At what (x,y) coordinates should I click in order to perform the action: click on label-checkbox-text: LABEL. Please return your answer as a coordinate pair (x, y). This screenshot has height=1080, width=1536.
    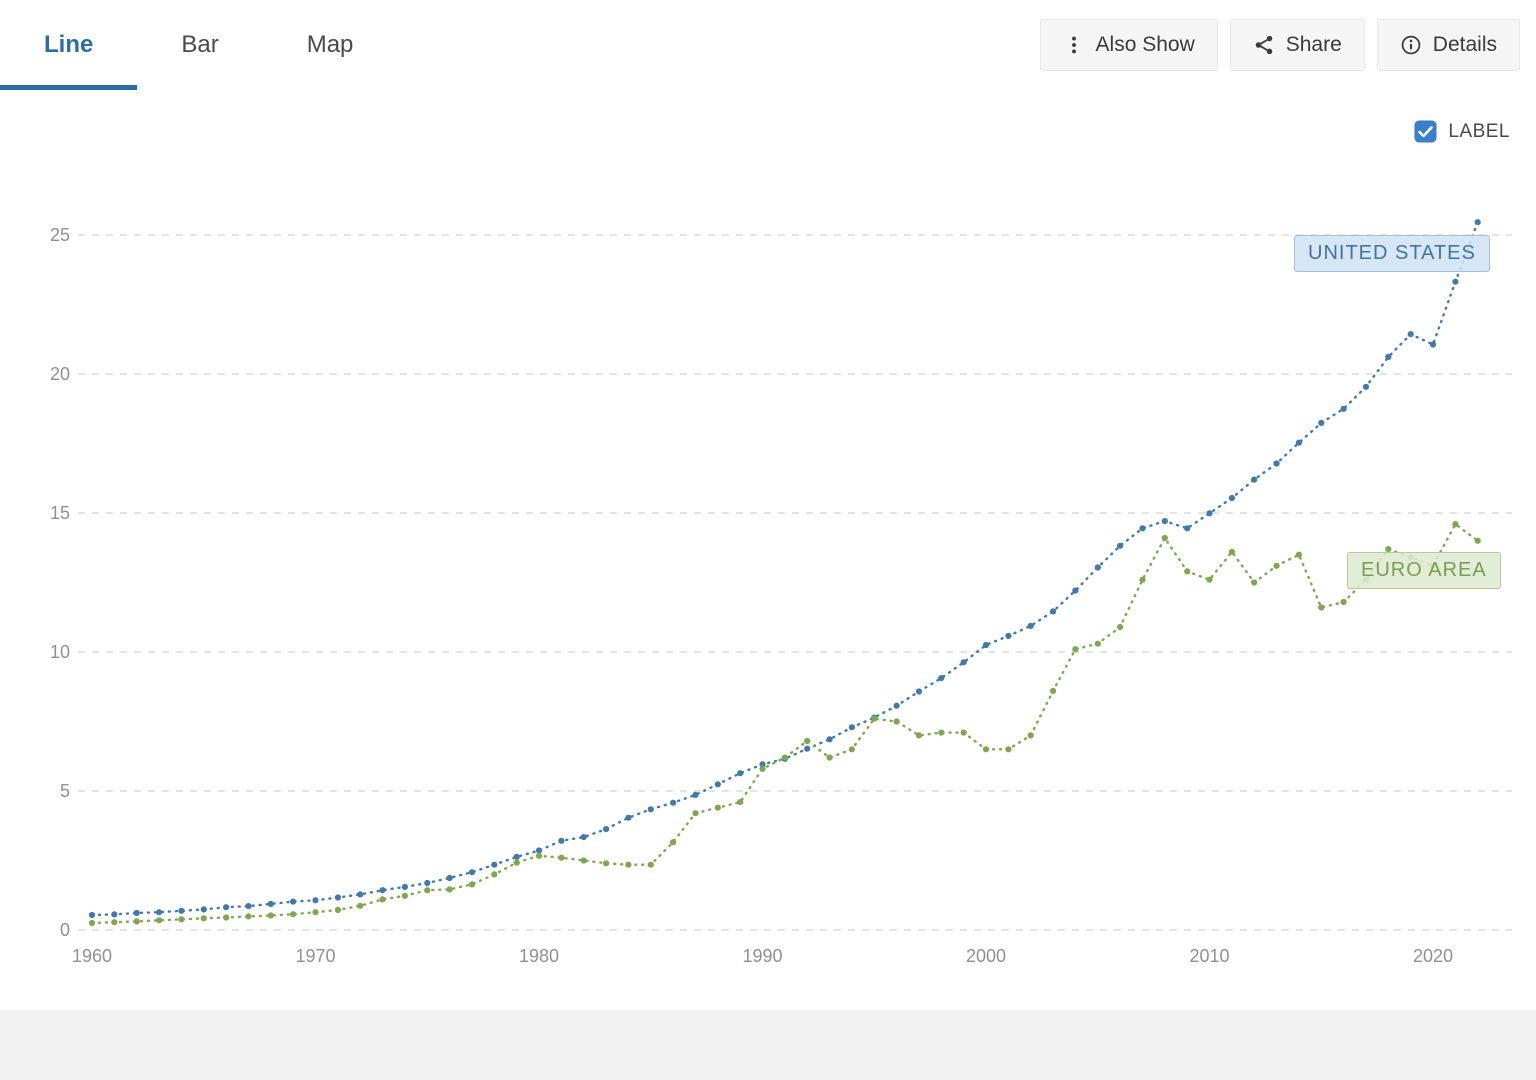
    Looking at the image, I should click on (1479, 131).